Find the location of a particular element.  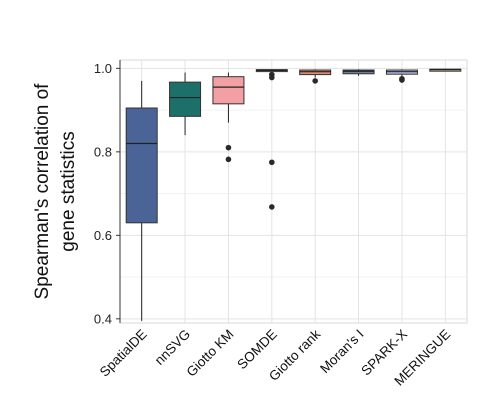

box-nnsvg is located at coordinates (185, 104).